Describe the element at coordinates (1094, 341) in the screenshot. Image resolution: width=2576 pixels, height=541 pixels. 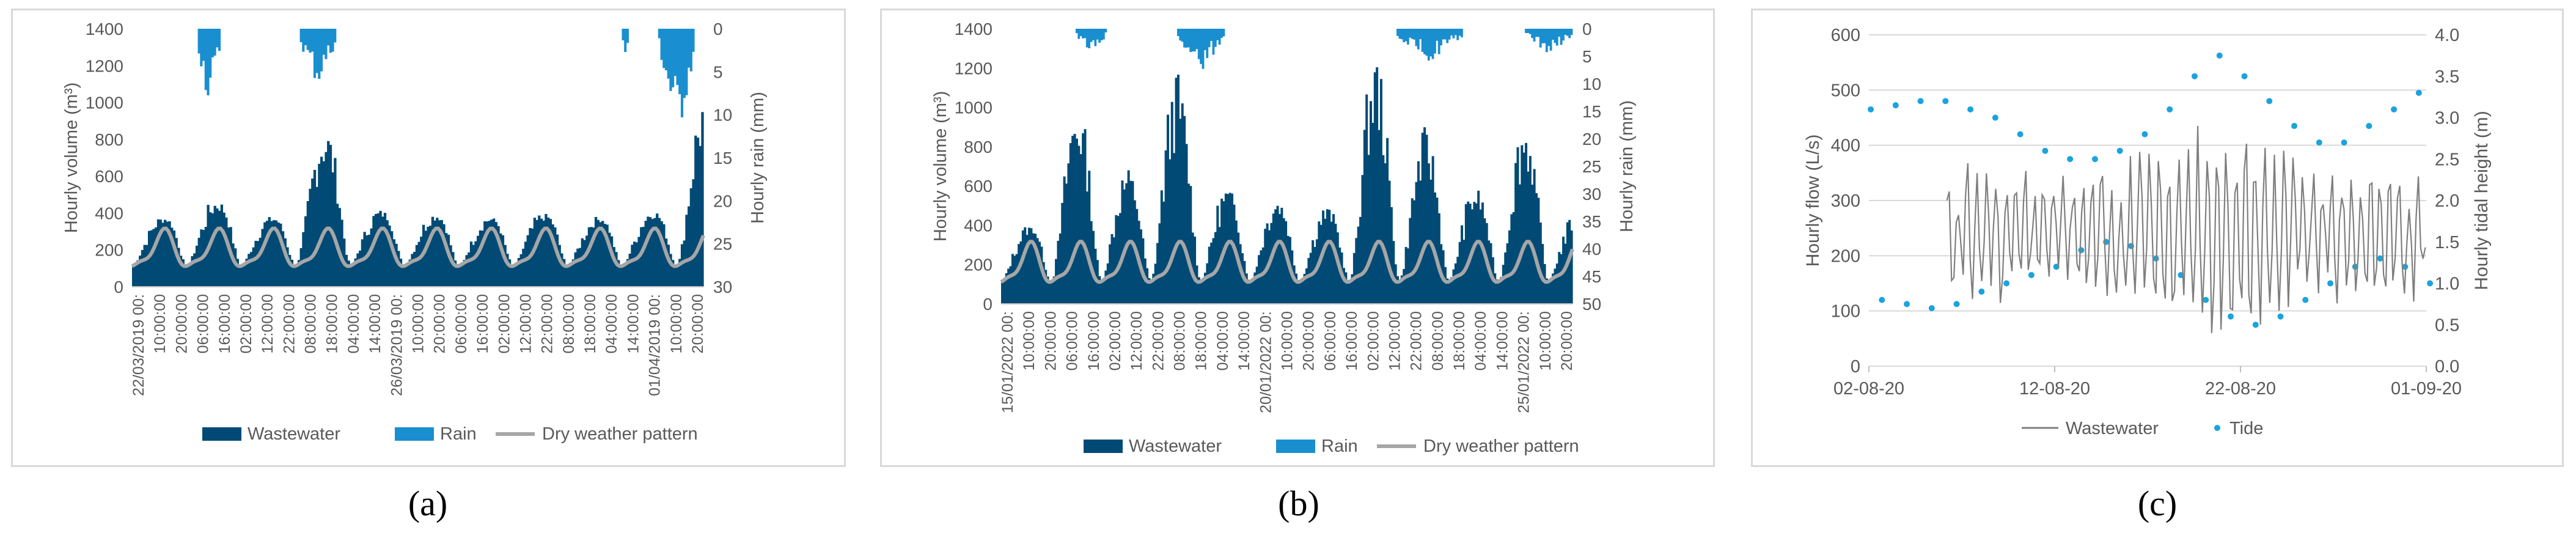
I see `x-tick-label: 16:00:00` at that location.